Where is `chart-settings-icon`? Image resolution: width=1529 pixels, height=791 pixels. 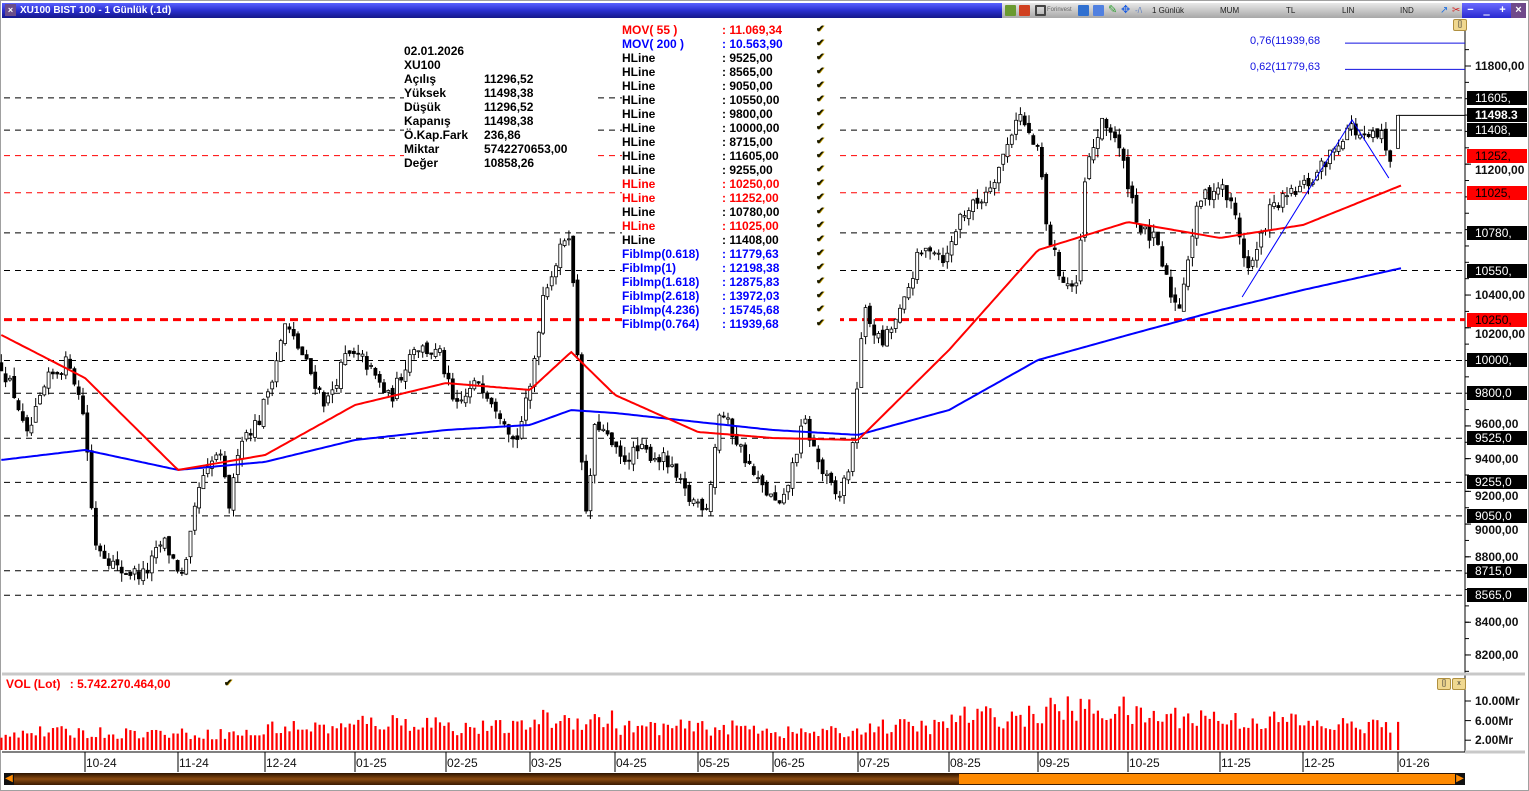
chart-settings-icon is located at coordinates (1010, 10).